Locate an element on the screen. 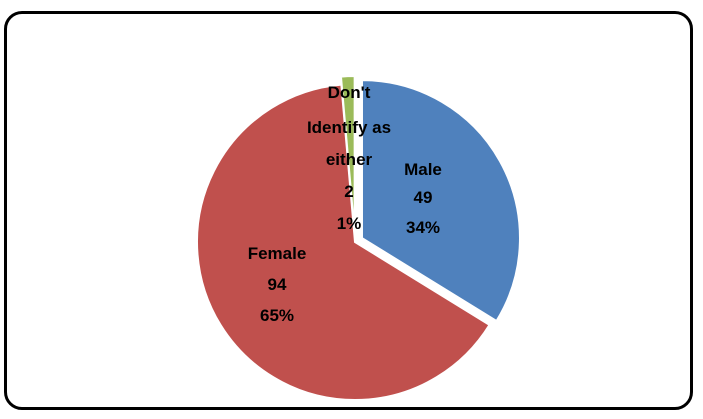 Image resolution: width=703 pixels, height=419 pixels. pie-slice-other is located at coordinates (347, 155).